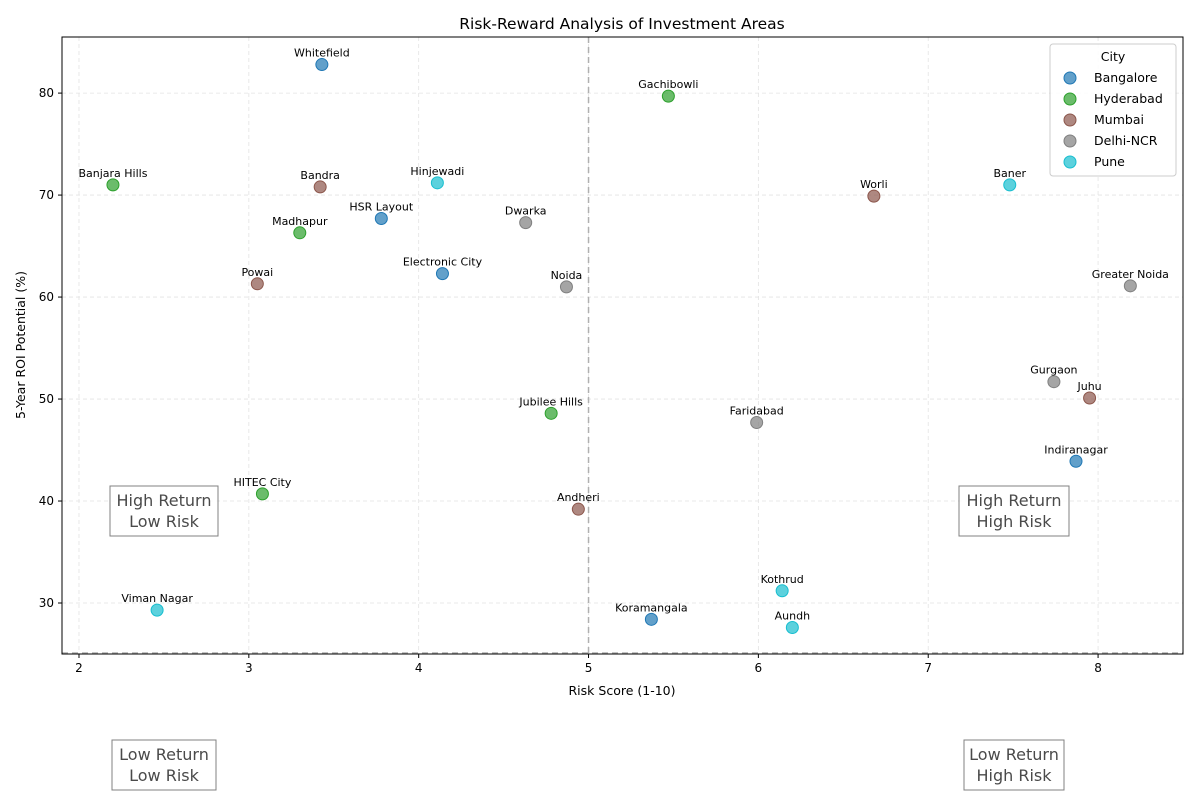 This screenshot has width=1200, height=800. What do you see at coordinates (622, 24) in the screenshot?
I see `chart-title: Risk-Reward Analysis of Investment Areas` at bounding box center [622, 24].